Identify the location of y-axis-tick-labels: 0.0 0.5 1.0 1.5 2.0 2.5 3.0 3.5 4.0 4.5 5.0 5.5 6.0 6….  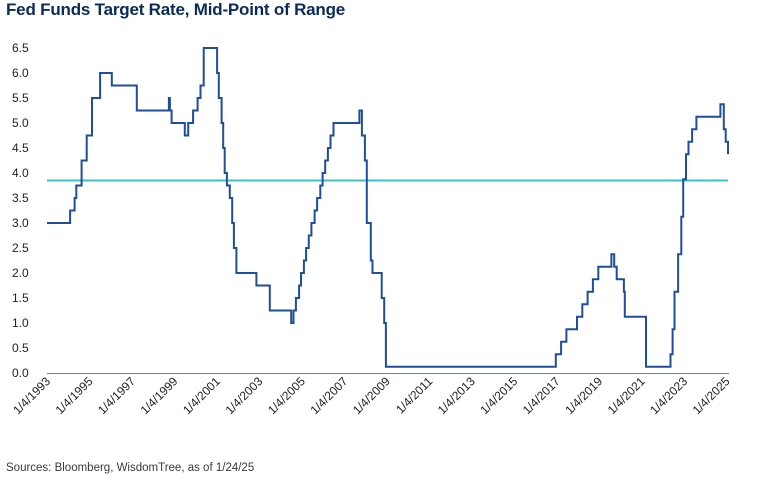
(20, 210).